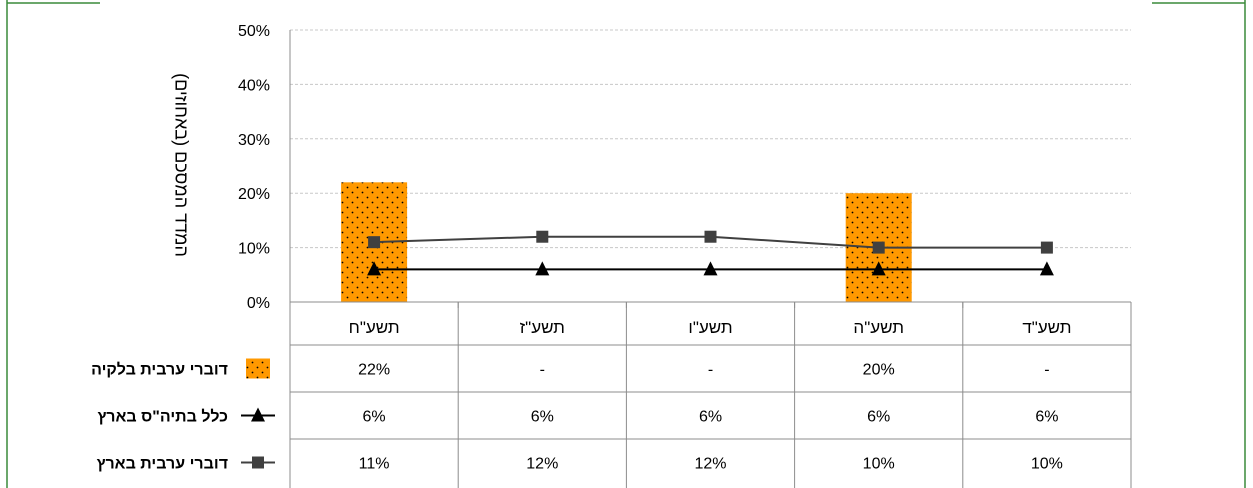  I want to click on y-tick-label: 0%, so click(258, 303).